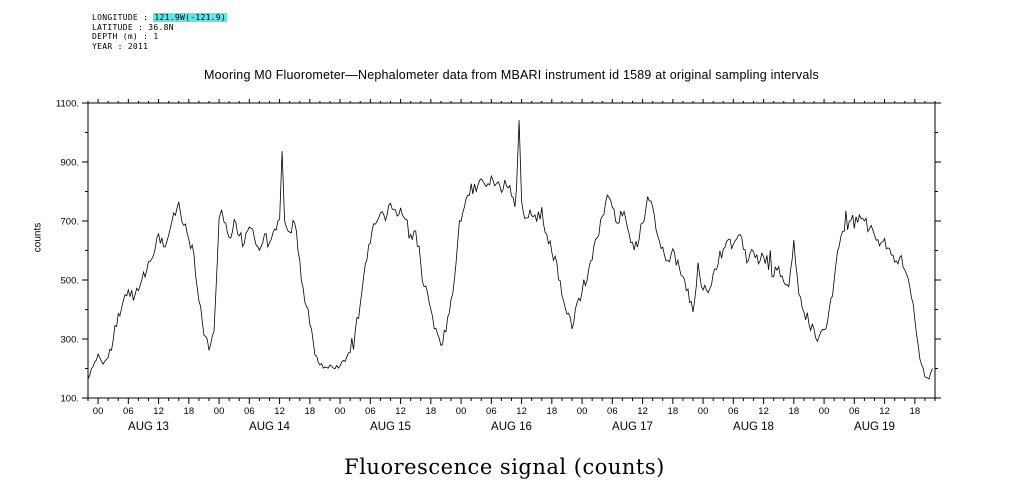  I want to click on svg-text: 300., so click(70, 340).